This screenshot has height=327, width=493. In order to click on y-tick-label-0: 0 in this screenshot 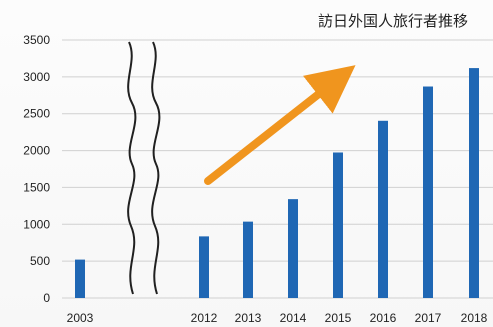, I will do `click(46, 298)`.